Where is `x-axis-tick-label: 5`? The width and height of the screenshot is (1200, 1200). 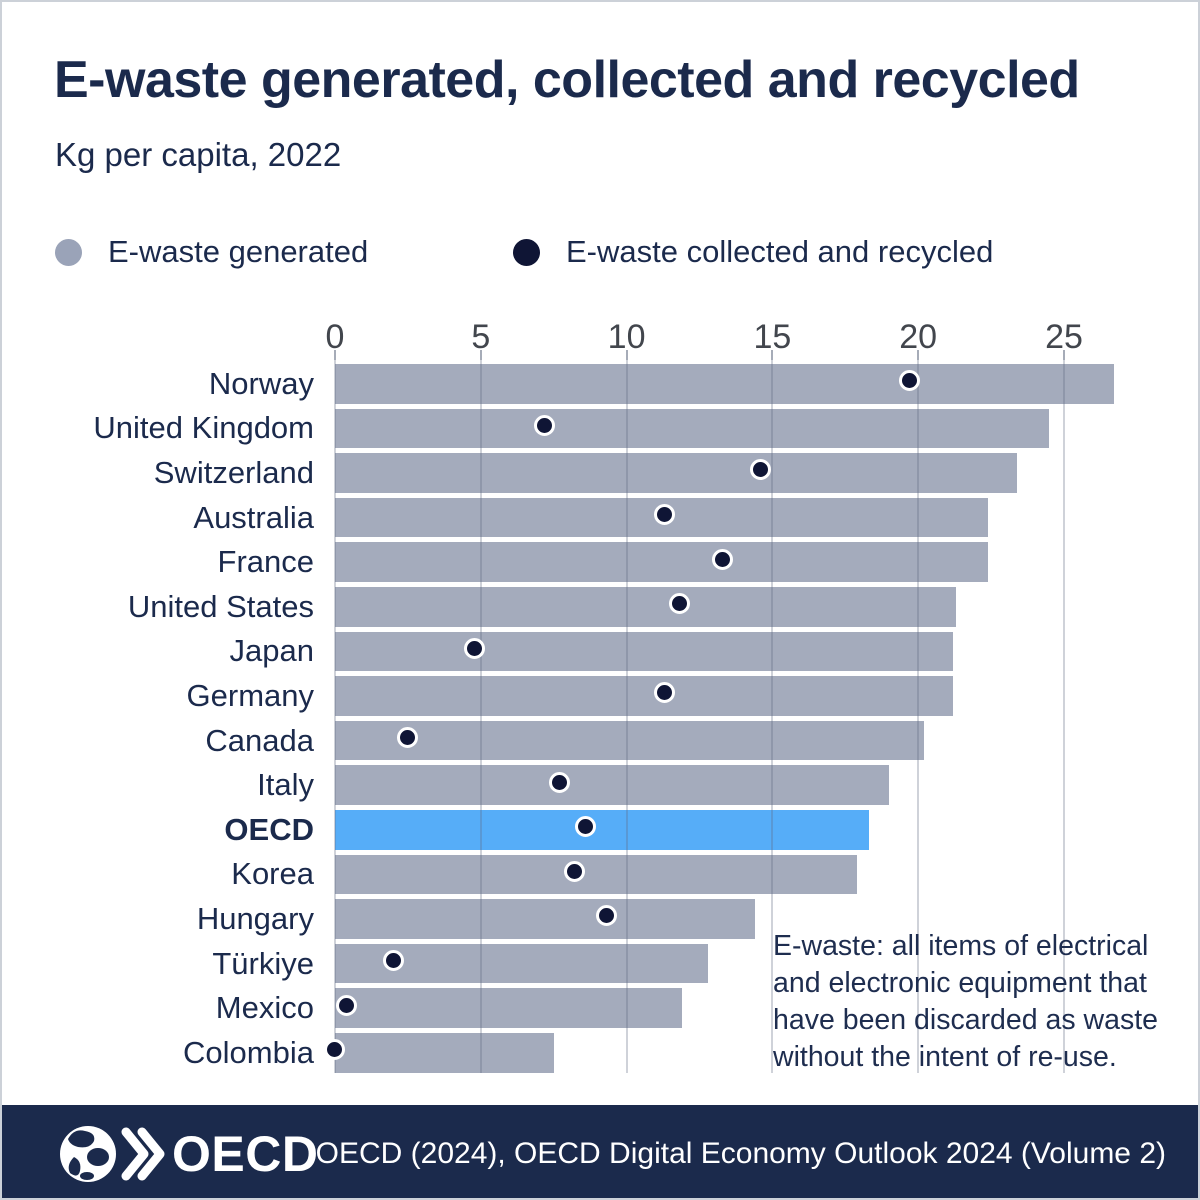
x-axis-tick-label: 5 is located at coordinates (481, 337).